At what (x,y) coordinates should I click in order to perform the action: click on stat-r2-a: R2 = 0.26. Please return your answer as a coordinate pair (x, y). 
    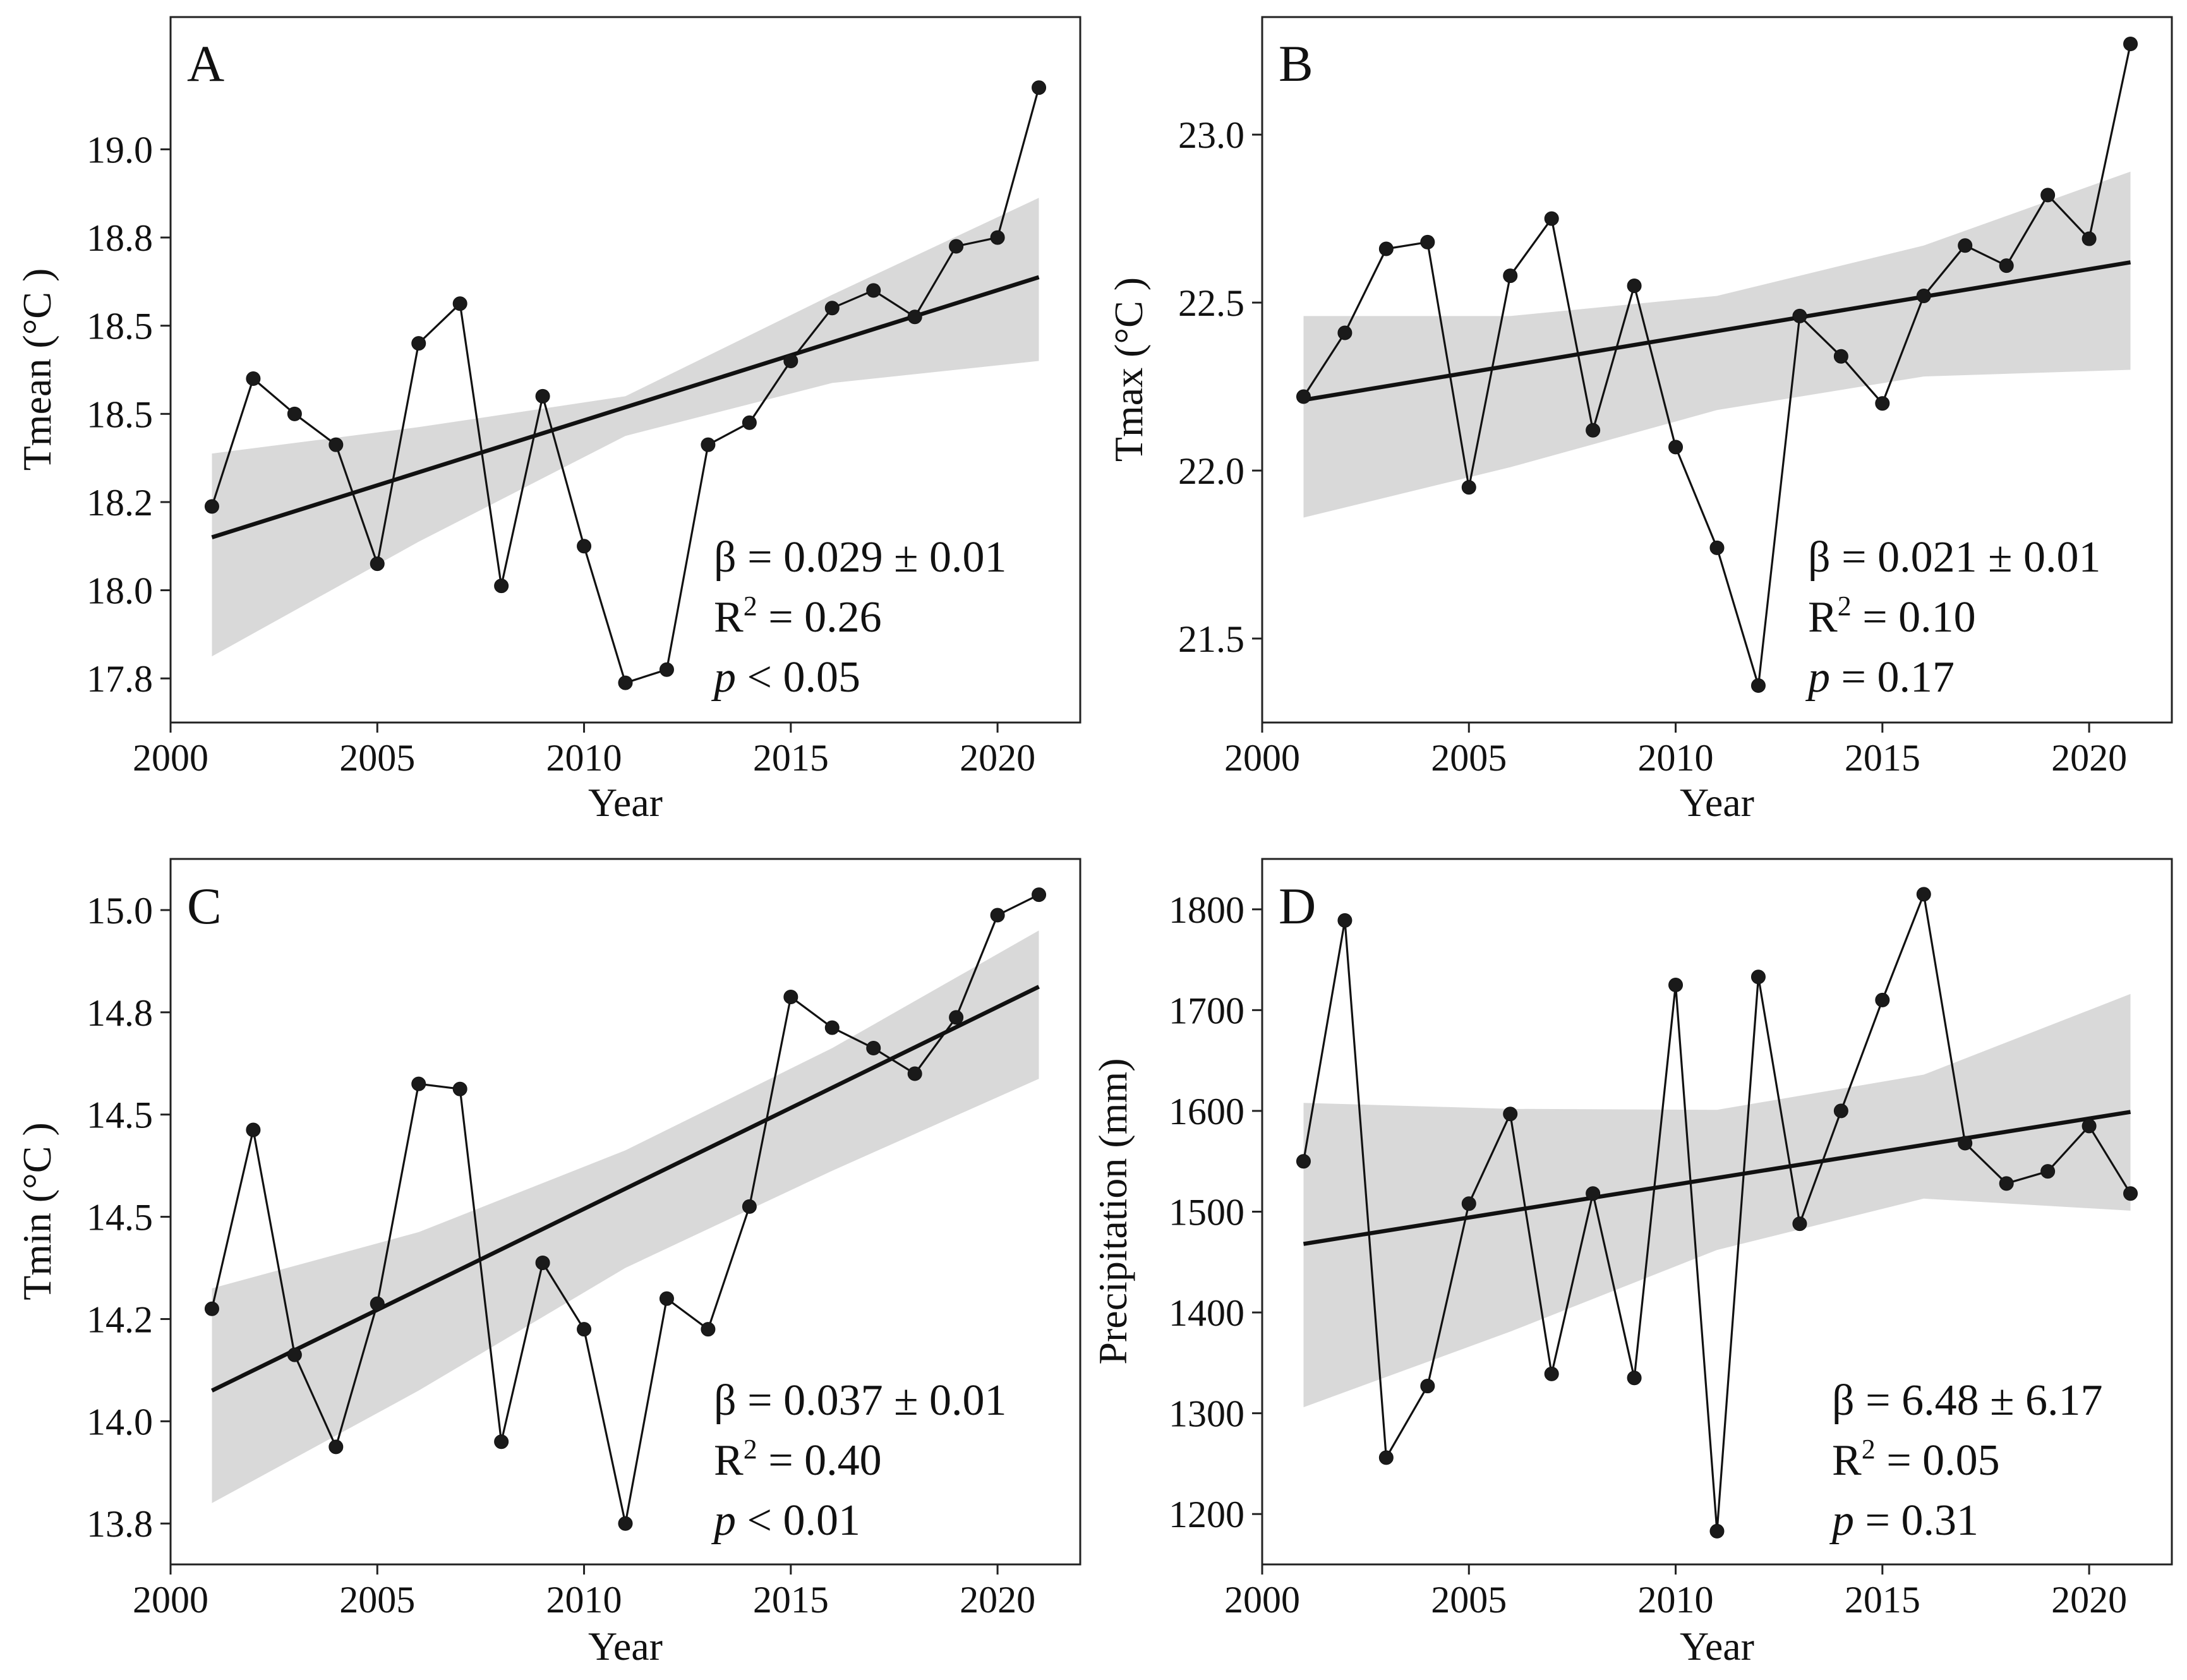
    Looking at the image, I should click on (798, 616).